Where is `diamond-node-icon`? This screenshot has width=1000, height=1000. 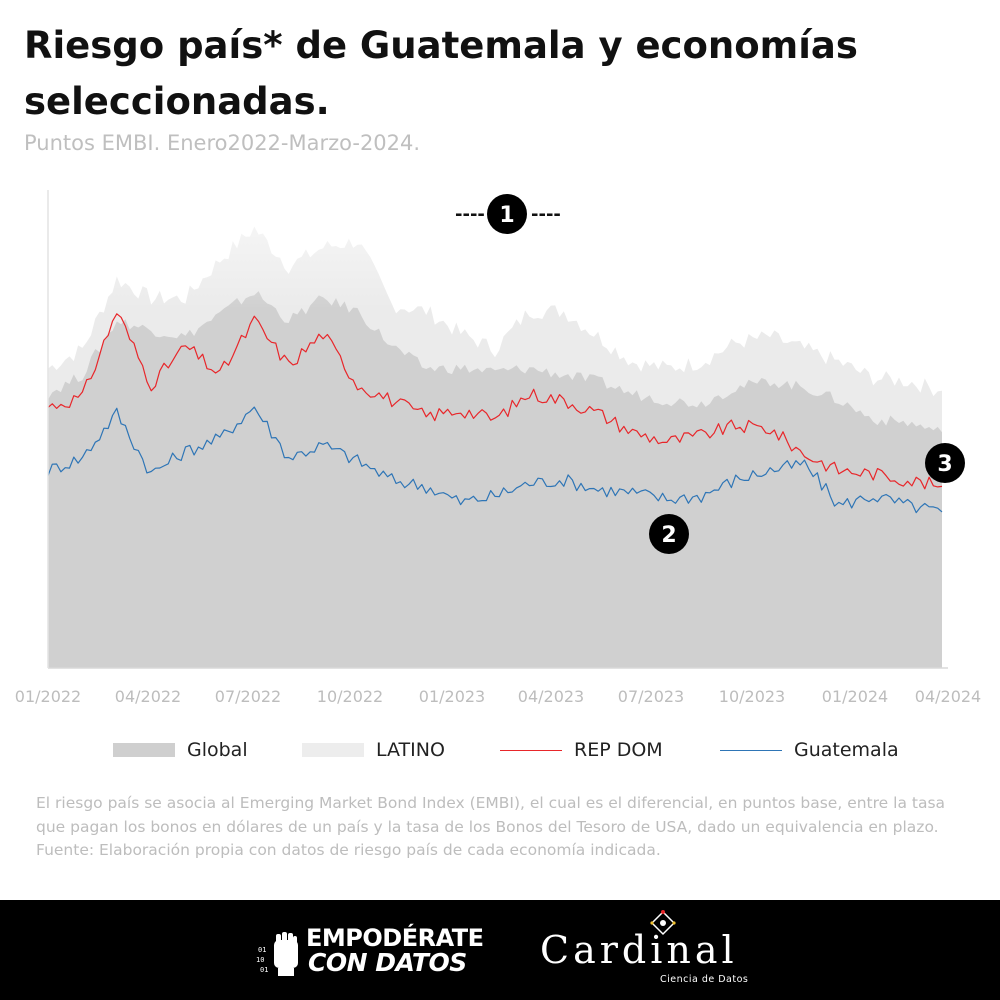 diamond-node-icon is located at coordinates (663, 923).